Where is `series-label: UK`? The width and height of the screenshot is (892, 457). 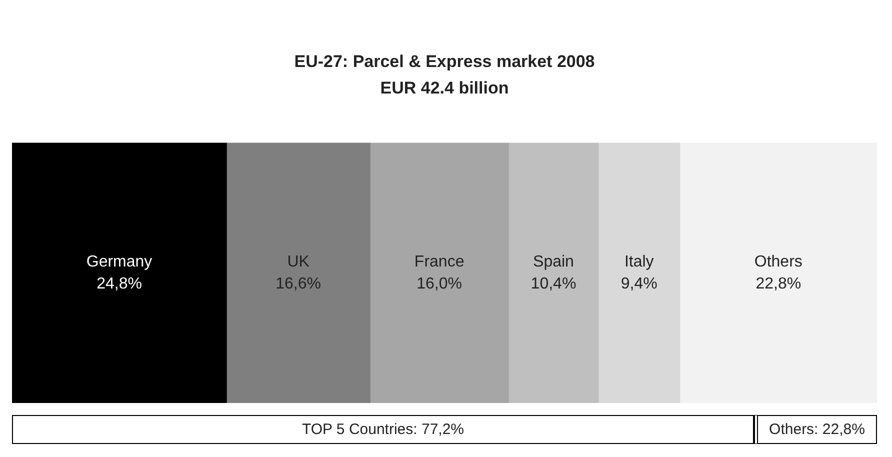 series-label: UK is located at coordinates (298, 261).